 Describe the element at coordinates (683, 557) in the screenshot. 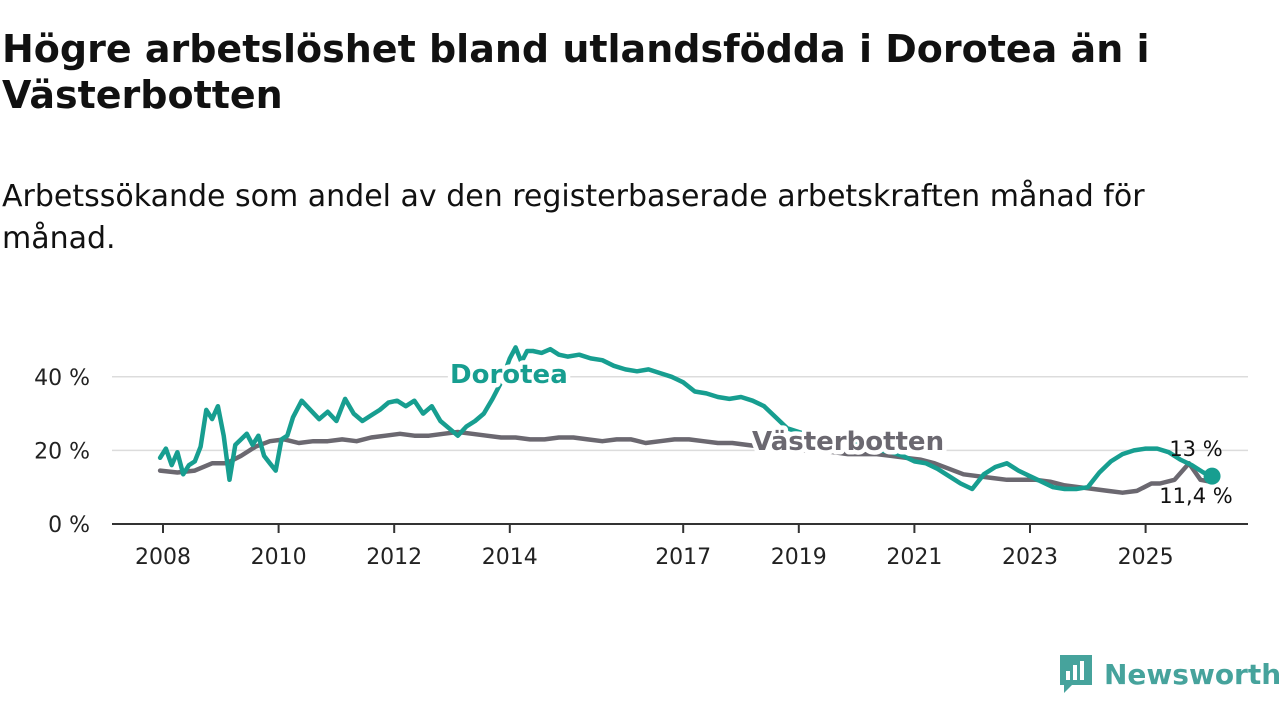

I see `x-tick-label: 2017` at that location.